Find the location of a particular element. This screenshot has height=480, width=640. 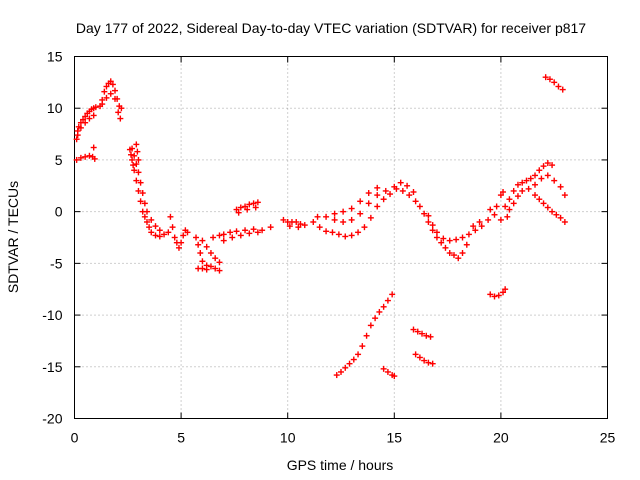

y-tick-label: -10 is located at coordinates (52, 315).